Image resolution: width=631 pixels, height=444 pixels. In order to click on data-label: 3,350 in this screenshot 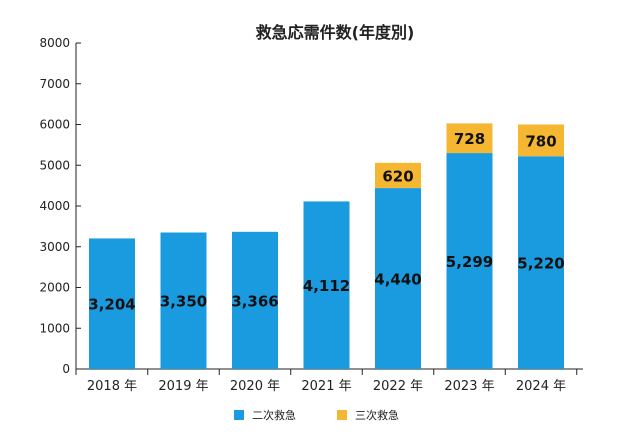, I will do `click(183, 302)`.